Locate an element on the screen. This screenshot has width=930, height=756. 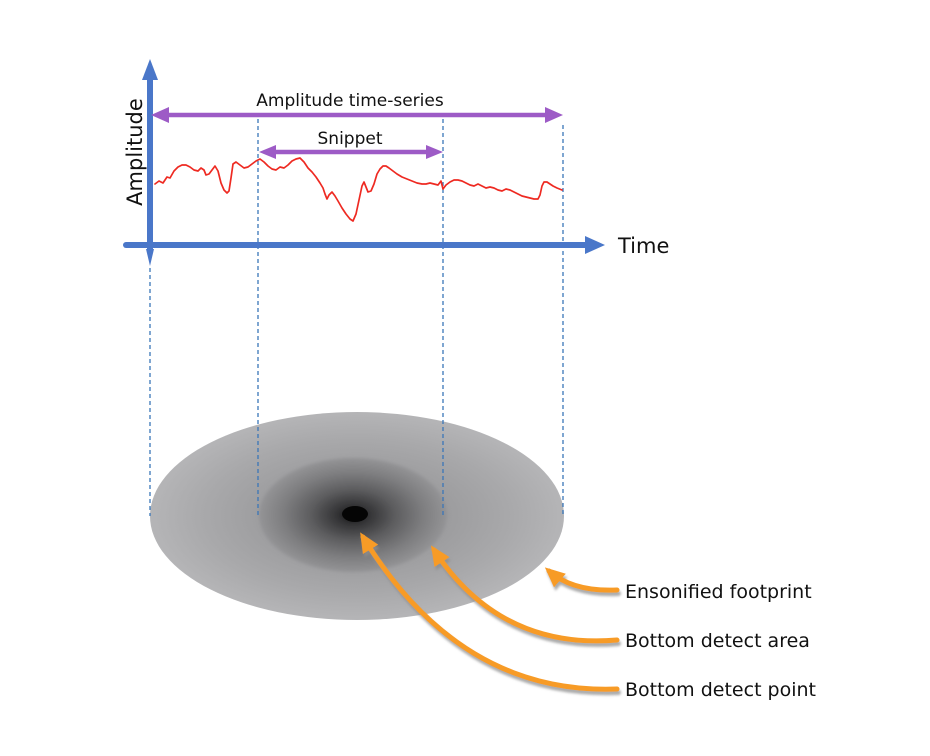
series-arrow-right-head-icon is located at coordinates (554, 115).